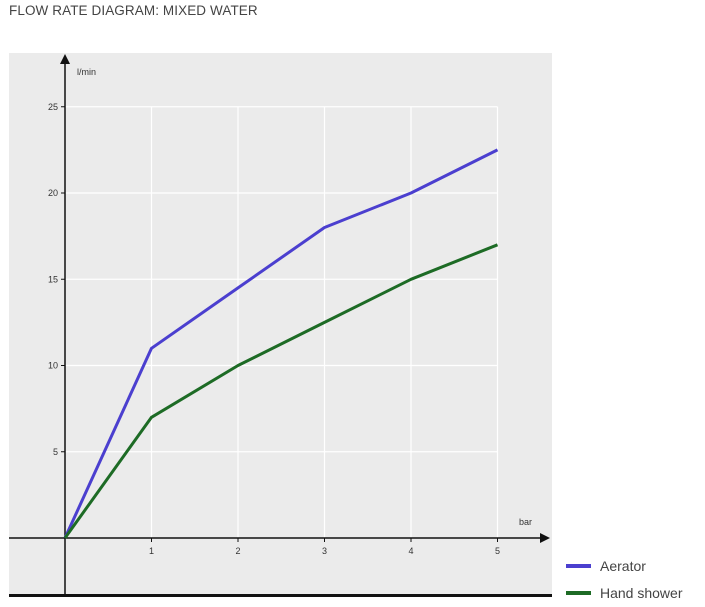 Image resolution: width=705 pixels, height=607 pixels. What do you see at coordinates (53, 366) in the screenshot?
I see `y-tick-label: 10` at bounding box center [53, 366].